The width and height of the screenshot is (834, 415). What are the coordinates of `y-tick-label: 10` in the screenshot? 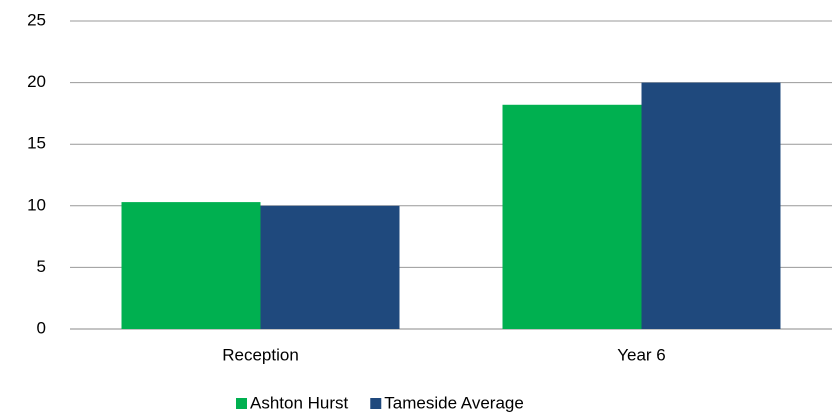 It's located at (36, 204).